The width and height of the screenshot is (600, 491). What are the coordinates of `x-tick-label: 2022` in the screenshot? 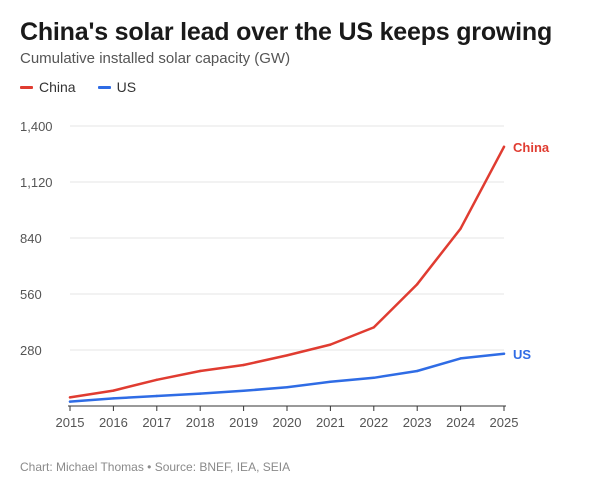 It's located at (373, 422).